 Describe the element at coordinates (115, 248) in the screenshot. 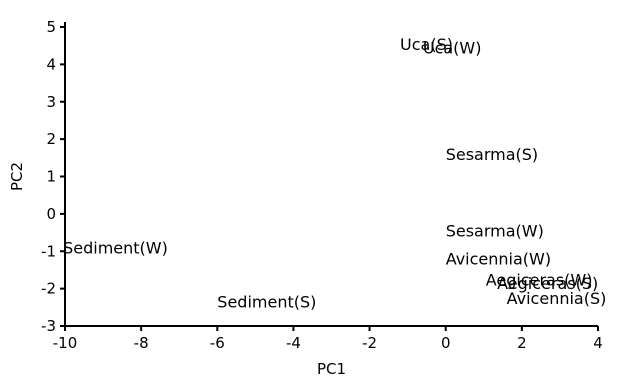

I see `scatter-point-label: Sediment(W)` at that location.